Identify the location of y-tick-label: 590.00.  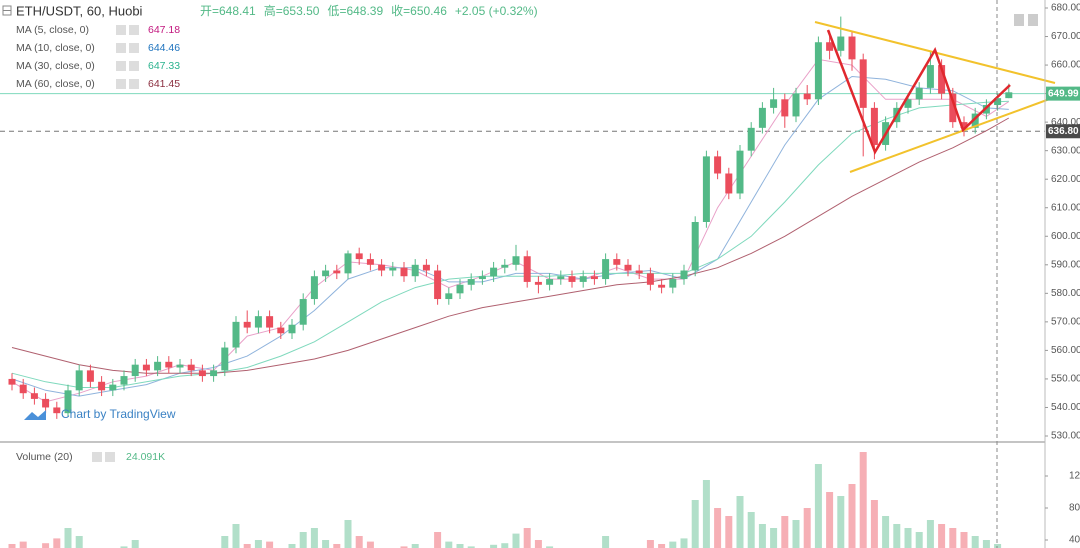
(1065, 264).